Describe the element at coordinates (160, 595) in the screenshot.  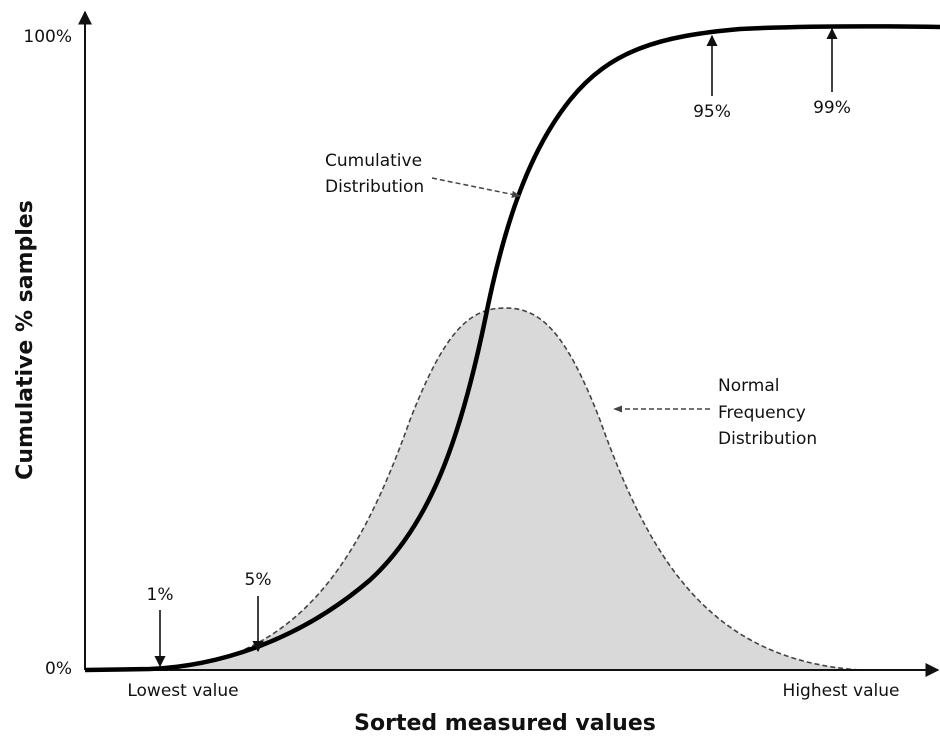
I see `percentile-label: 1%` at that location.